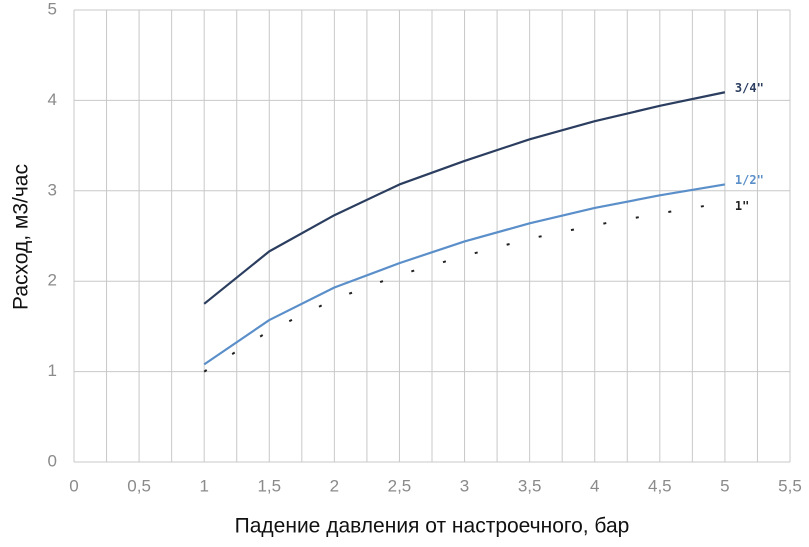 This screenshot has height=547, width=809. I want to click on x-axis-title: Падение давления от настроечного, бар, so click(432, 526).